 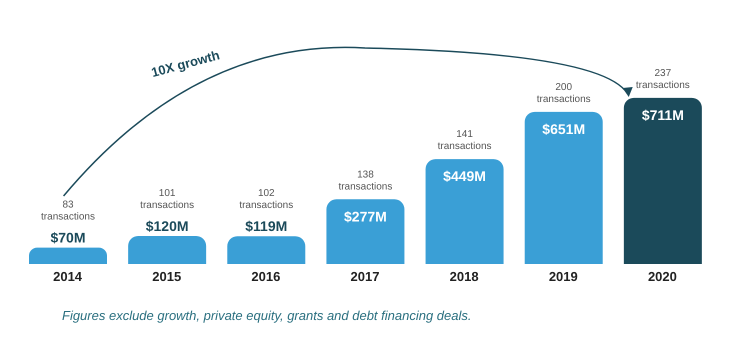 What do you see at coordinates (563, 276) in the screenshot?
I see `x-tick-label: 2019` at bounding box center [563, 276].